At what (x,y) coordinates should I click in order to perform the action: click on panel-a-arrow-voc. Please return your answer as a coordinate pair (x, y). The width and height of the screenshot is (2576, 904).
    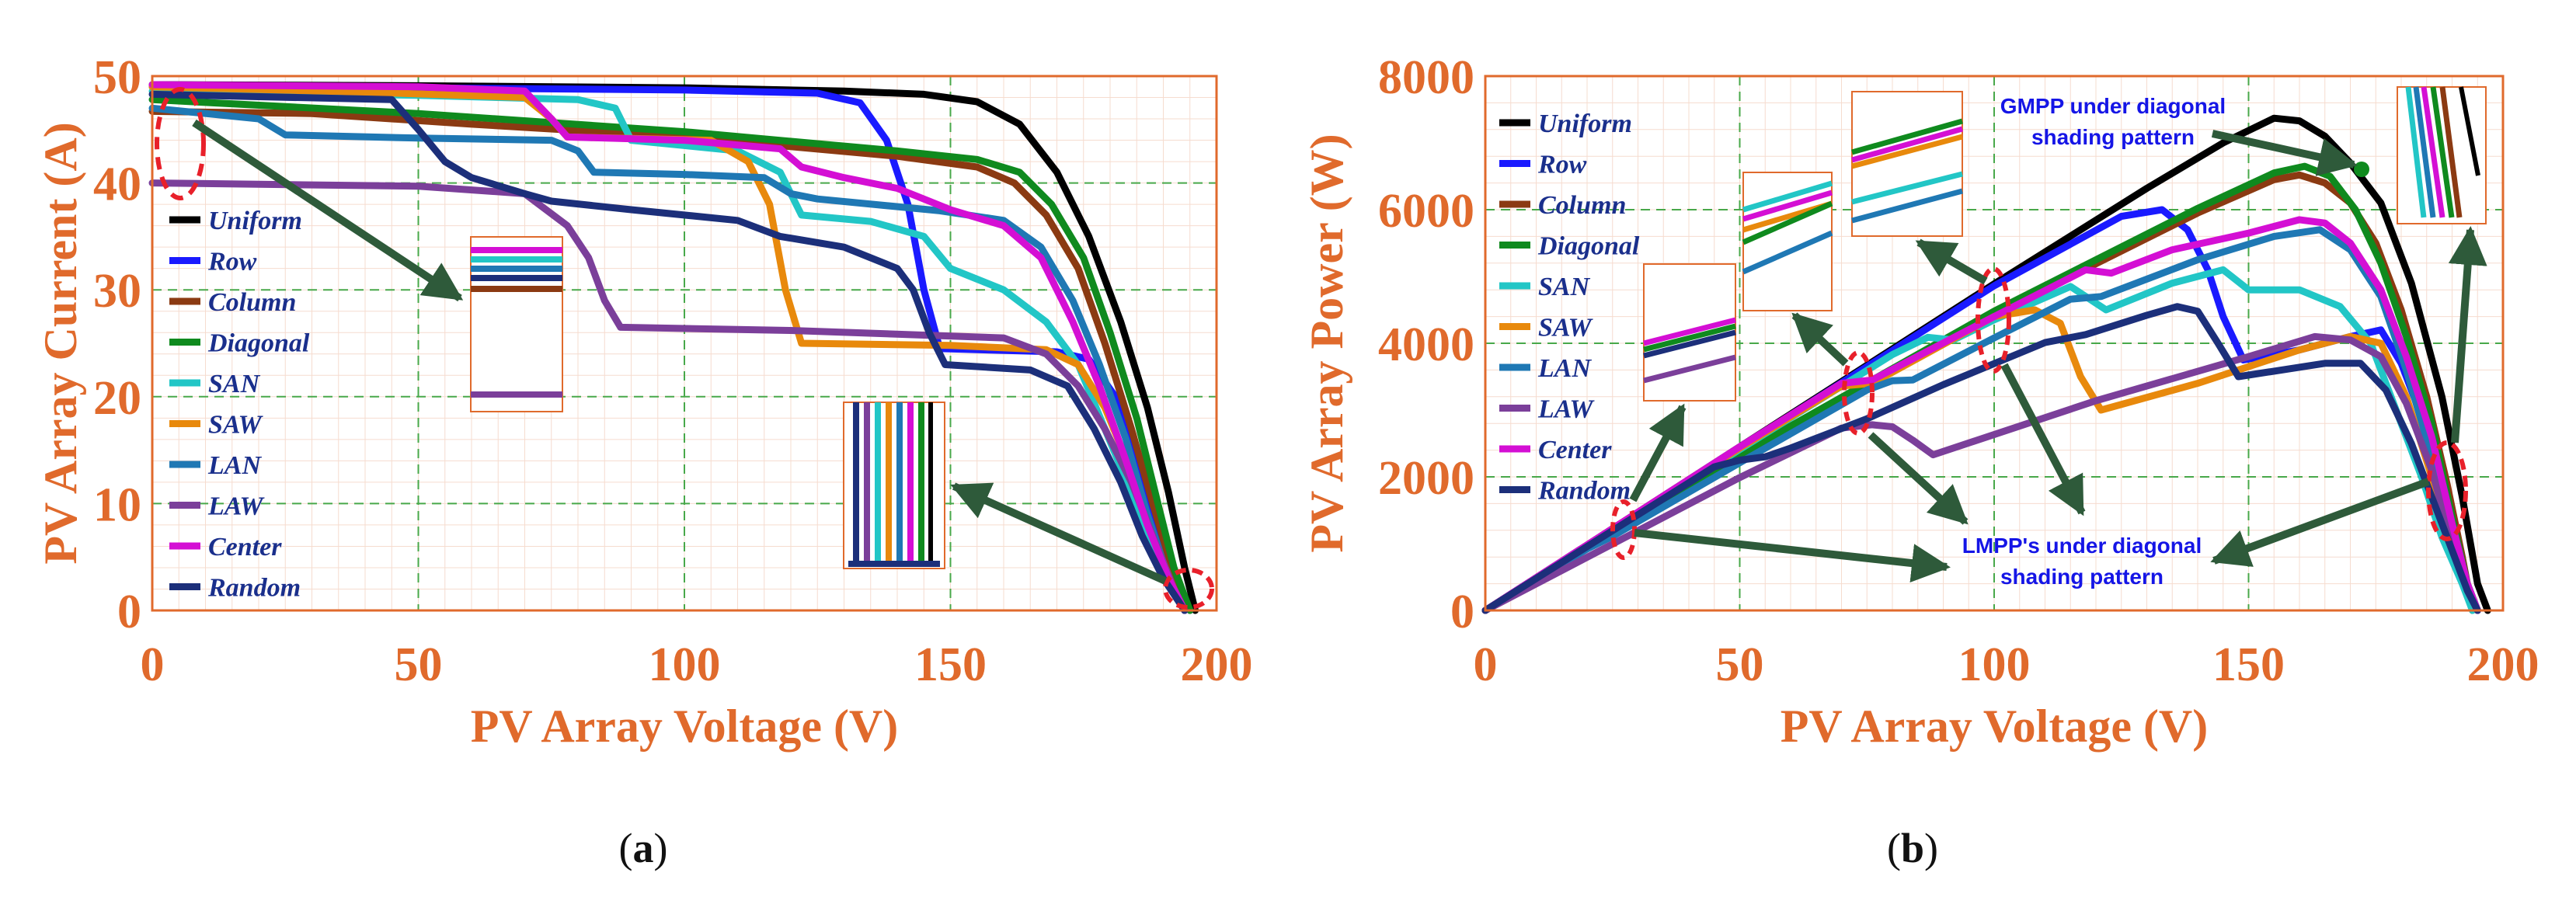
    Looking at the image, I should click on (1059, 533).